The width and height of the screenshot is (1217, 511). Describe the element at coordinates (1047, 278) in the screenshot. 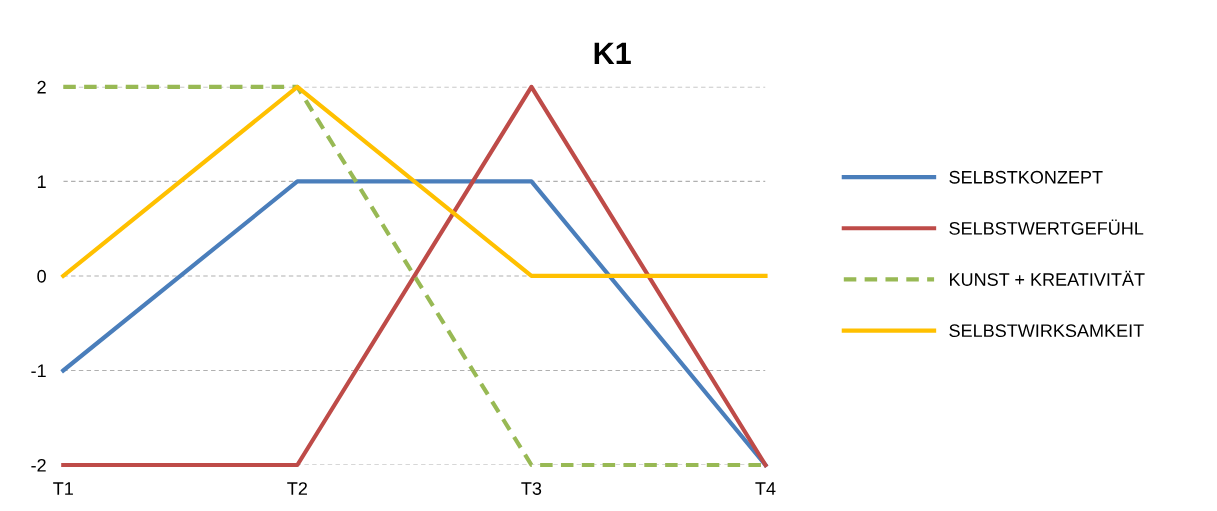

I see `legend-label: KUNST + KREATIVITÄT` at that location.